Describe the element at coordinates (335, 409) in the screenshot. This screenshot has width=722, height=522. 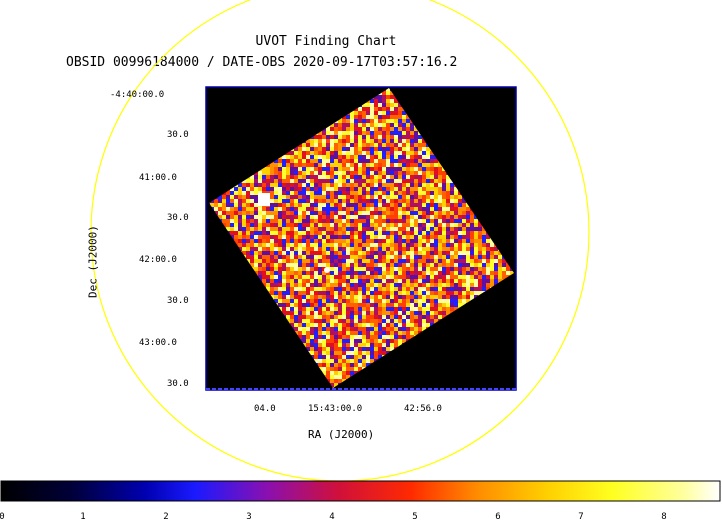
I see `ra-tick-label: 15:43:00.0` at that location.